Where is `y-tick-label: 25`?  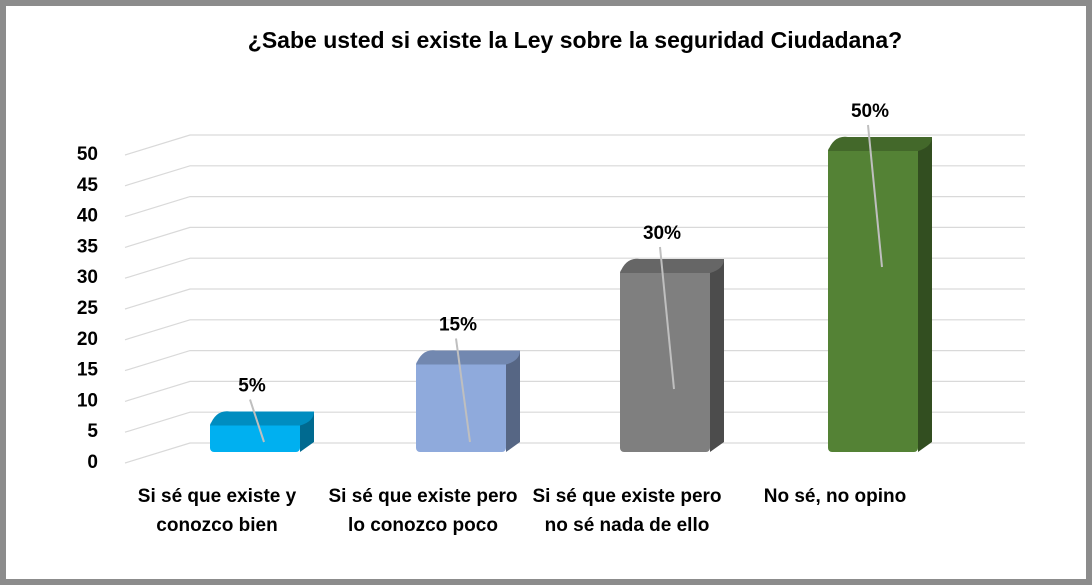
y-tick-label: 25 is located at coordinates (88, 308).